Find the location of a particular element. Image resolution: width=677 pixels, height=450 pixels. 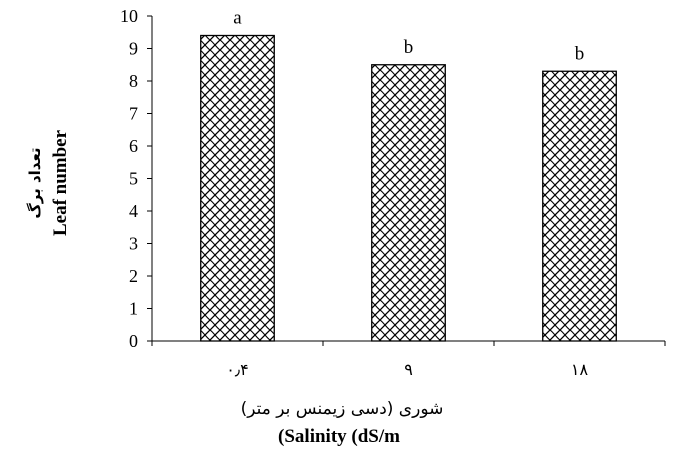

y-tick-label: 6 is located at coordinates (133, 146).